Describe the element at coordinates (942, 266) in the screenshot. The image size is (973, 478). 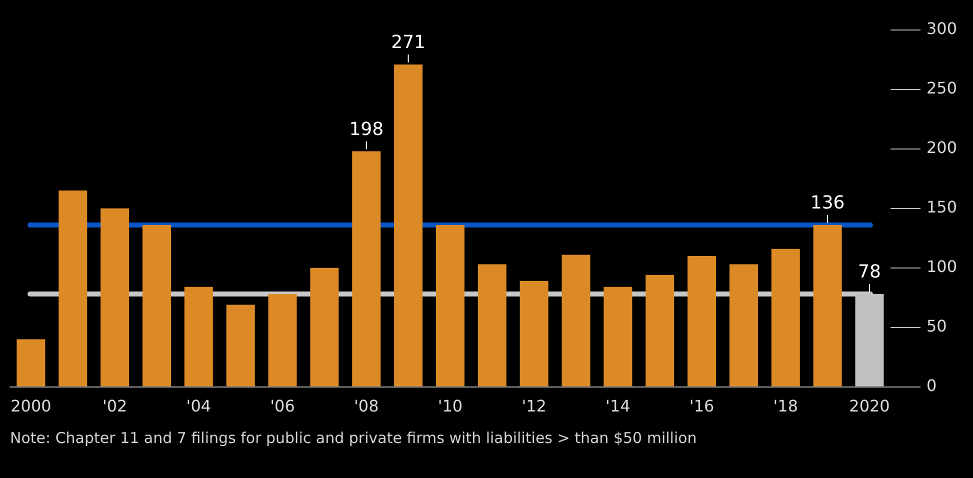
I see `y-tick-label: 100` at that location.